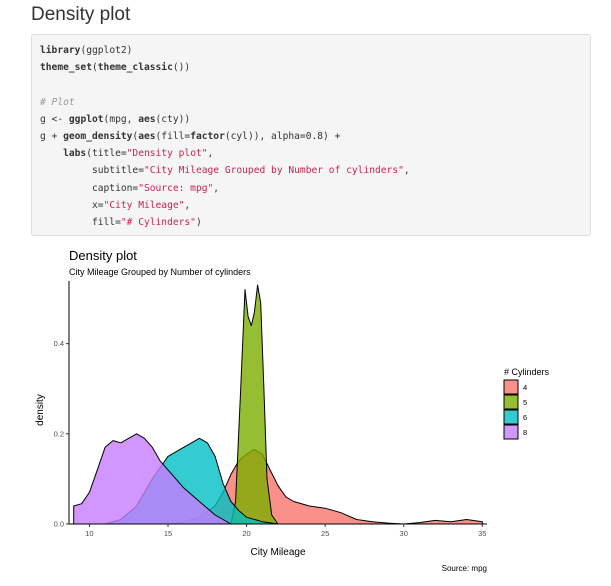  Describe the element at coordinates (106, 154) in the screenshot. I see `code-token: (title=` at that location.